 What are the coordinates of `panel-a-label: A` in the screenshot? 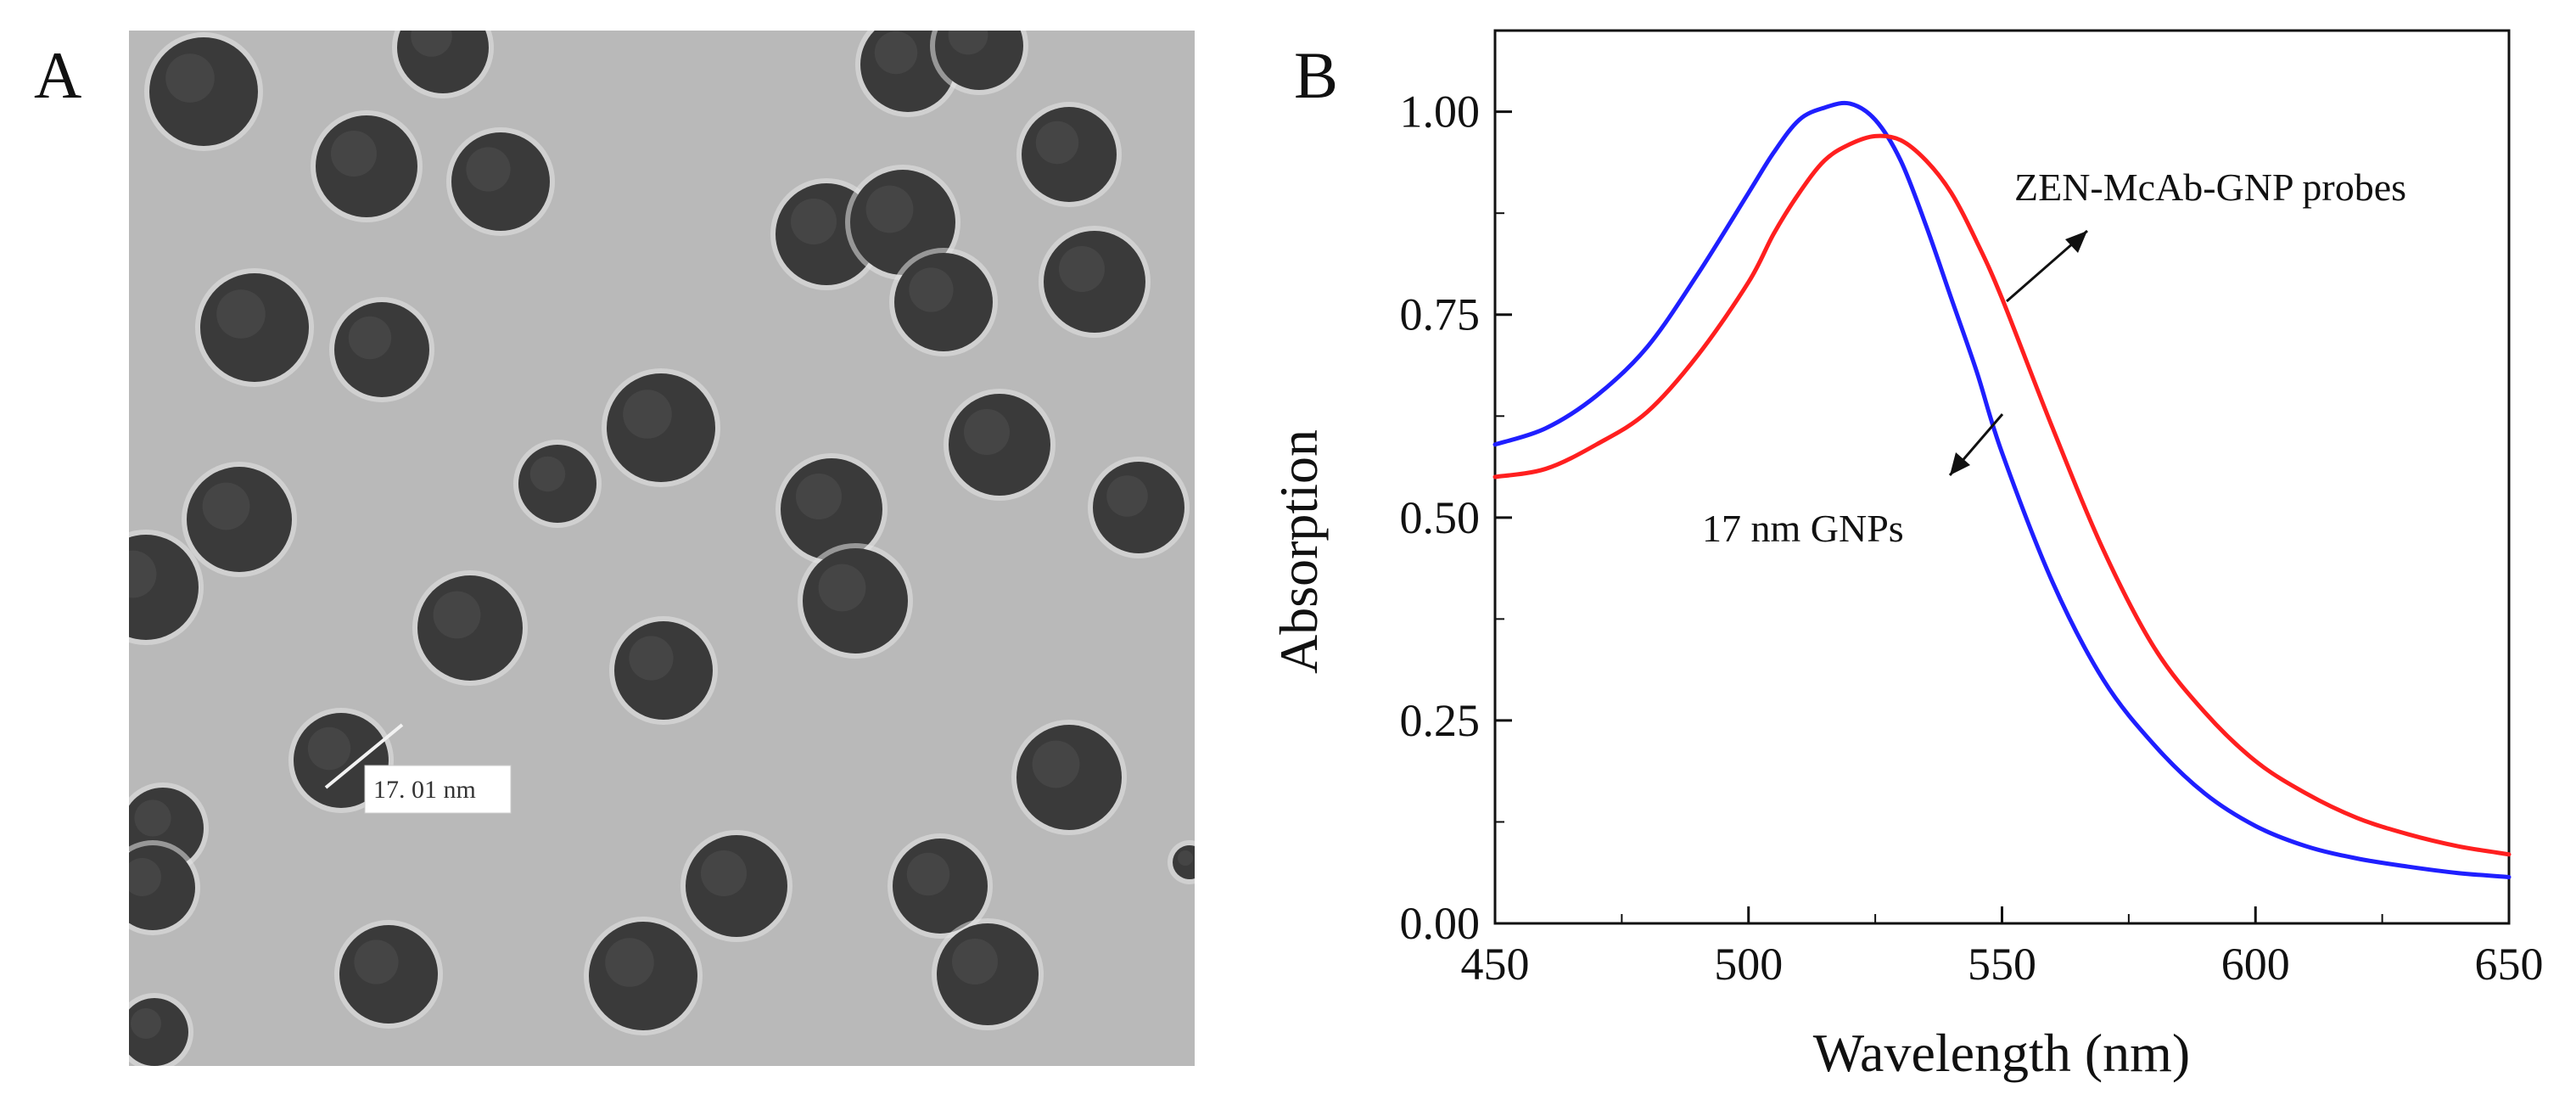 It's located at (58, 75).